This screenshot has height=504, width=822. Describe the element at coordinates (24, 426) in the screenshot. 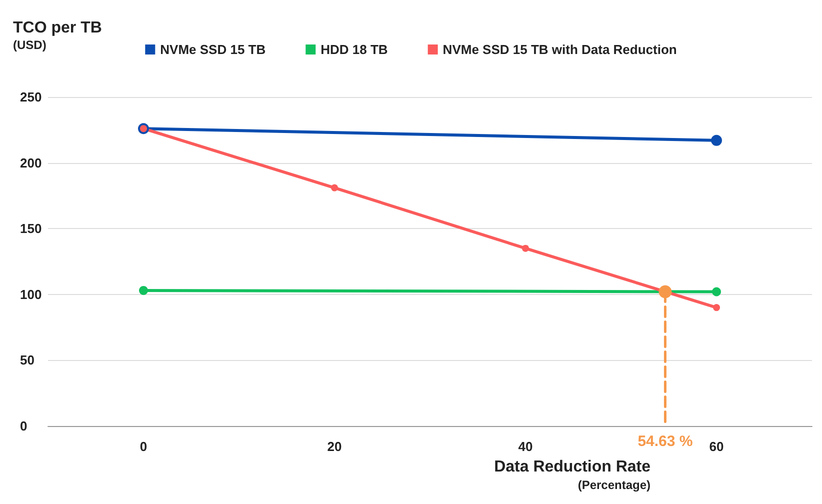

I see `y-tick-label: 0` at that location.